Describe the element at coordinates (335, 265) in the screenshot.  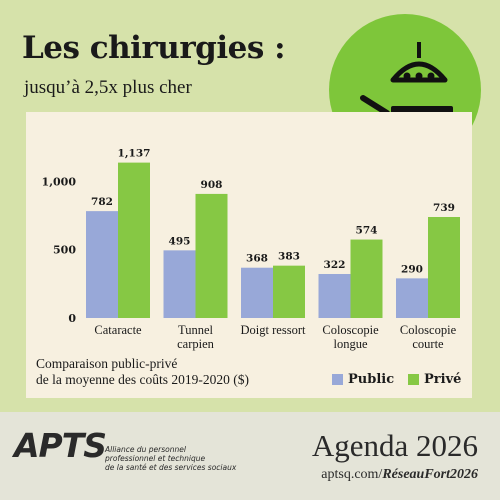
I see `bar-value-label: 322` at that location.